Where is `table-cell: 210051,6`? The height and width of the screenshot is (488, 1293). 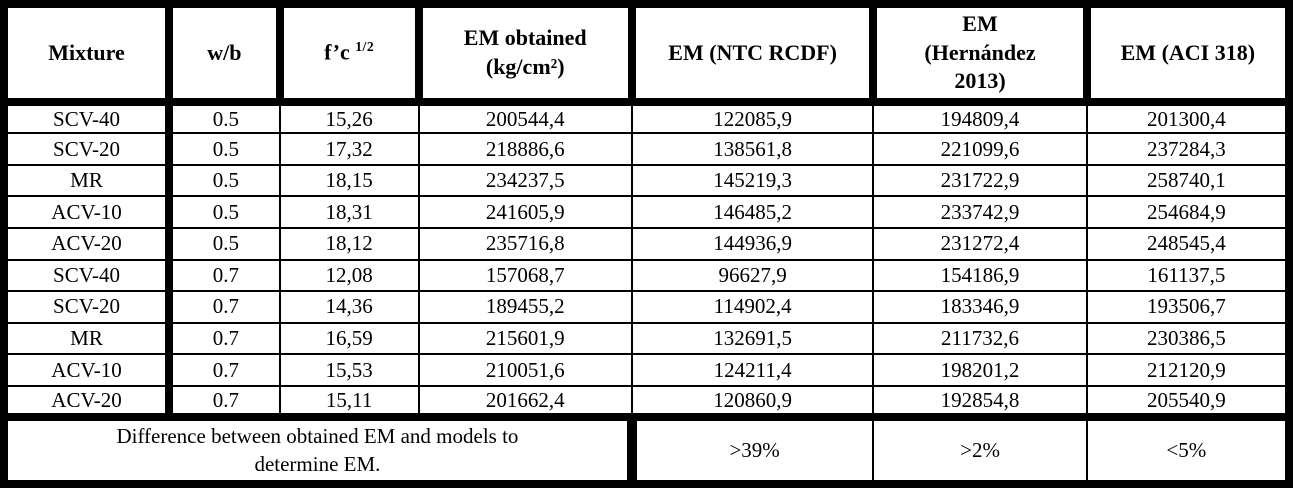 table-cell: 210051,6 is located at coordinates (525, 370).